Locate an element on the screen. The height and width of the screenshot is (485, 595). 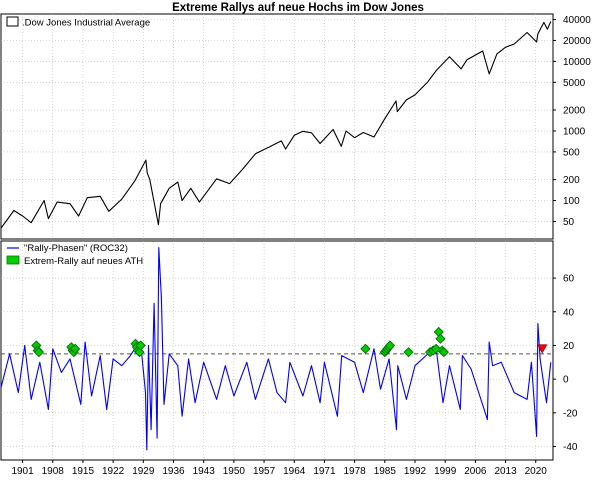
price-y-tick-label: 5000 is located at coordinates (574, 83).